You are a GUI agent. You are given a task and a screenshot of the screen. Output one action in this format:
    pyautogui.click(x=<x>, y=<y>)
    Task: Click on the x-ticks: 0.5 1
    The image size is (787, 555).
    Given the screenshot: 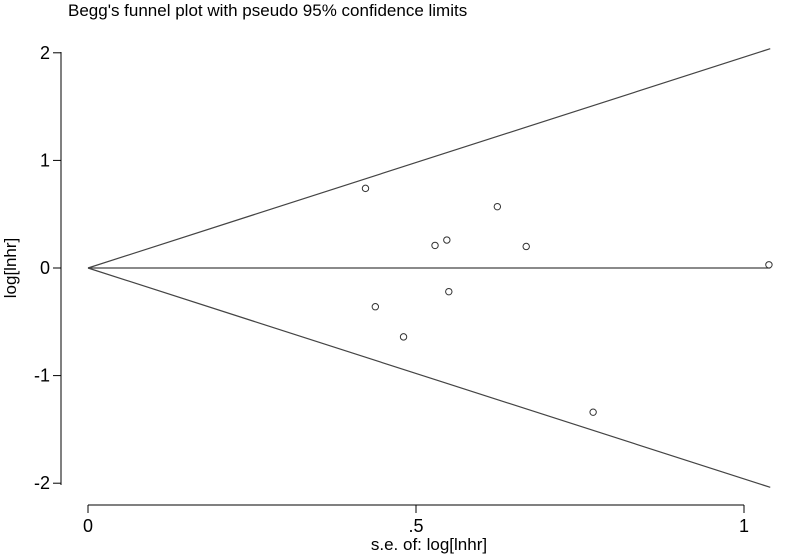 What is the action you would take?
    pyautogui.click(x=416, y=520)
    